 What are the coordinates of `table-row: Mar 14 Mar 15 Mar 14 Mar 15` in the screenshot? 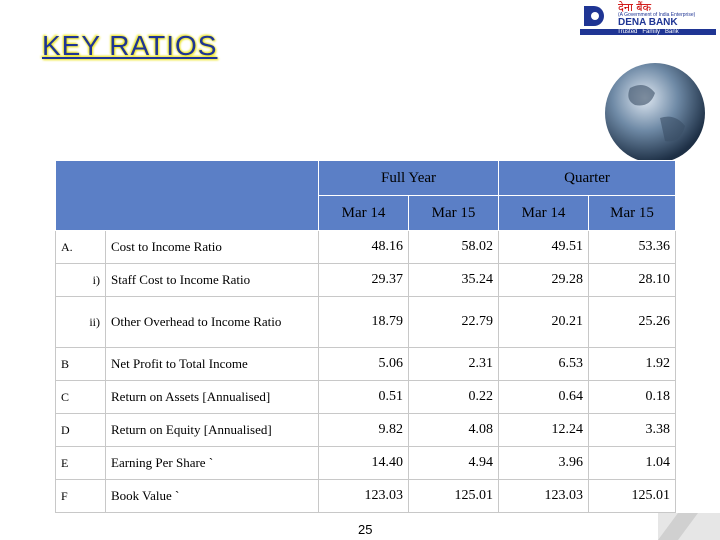 It's located at (366, 213).